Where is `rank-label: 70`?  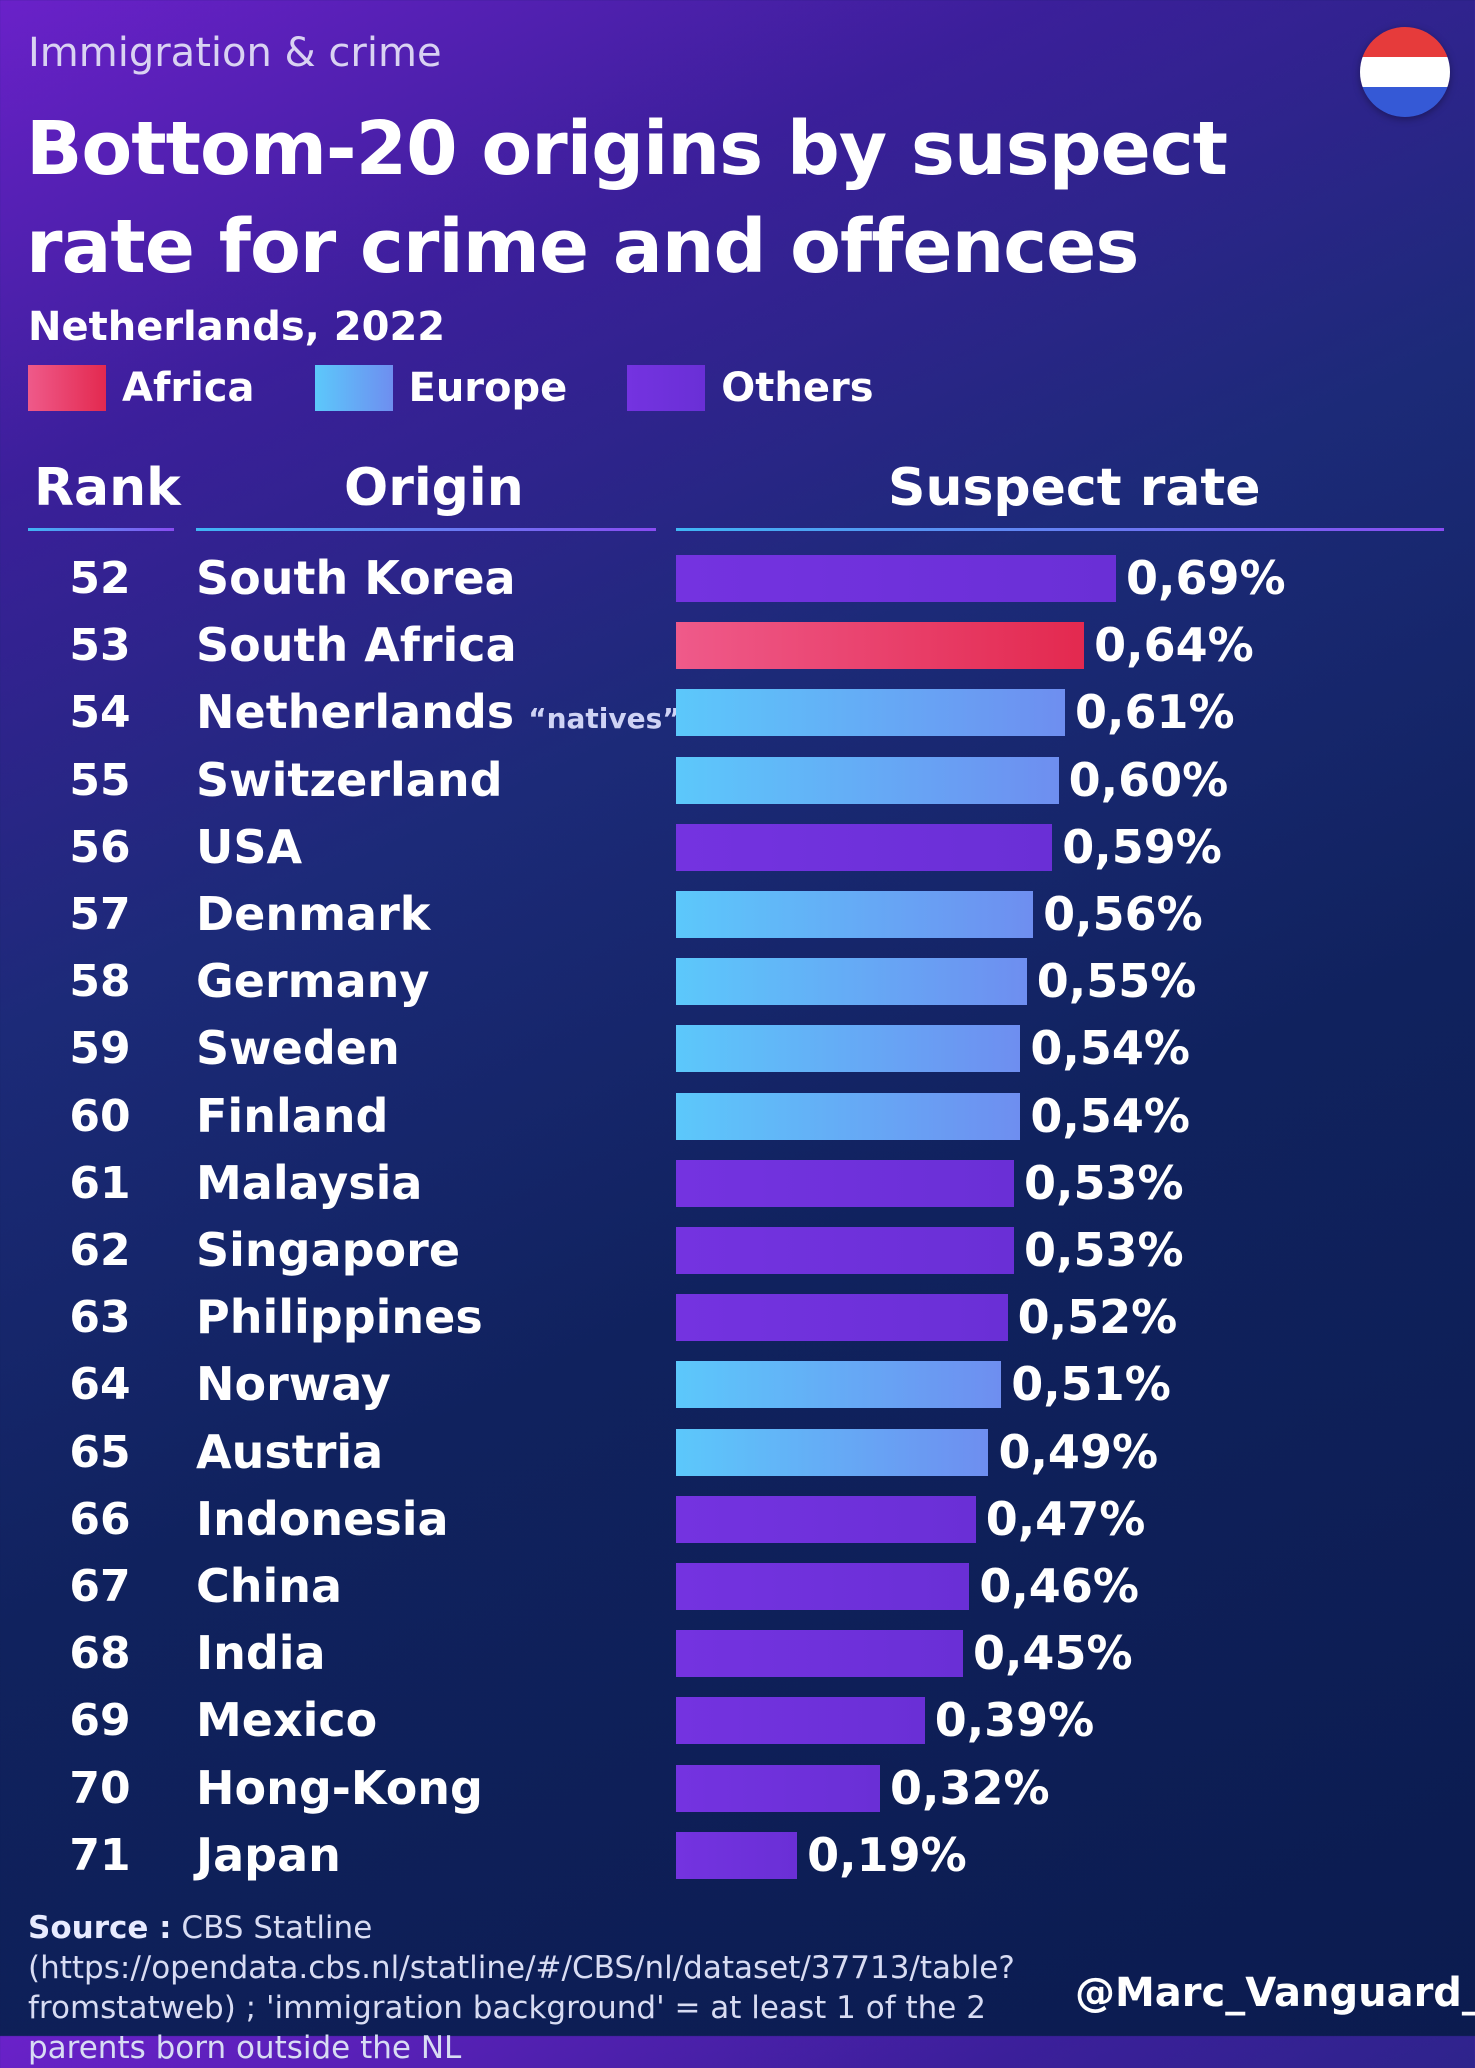 rank-label: 70 is located at coordinates (100, 1788).